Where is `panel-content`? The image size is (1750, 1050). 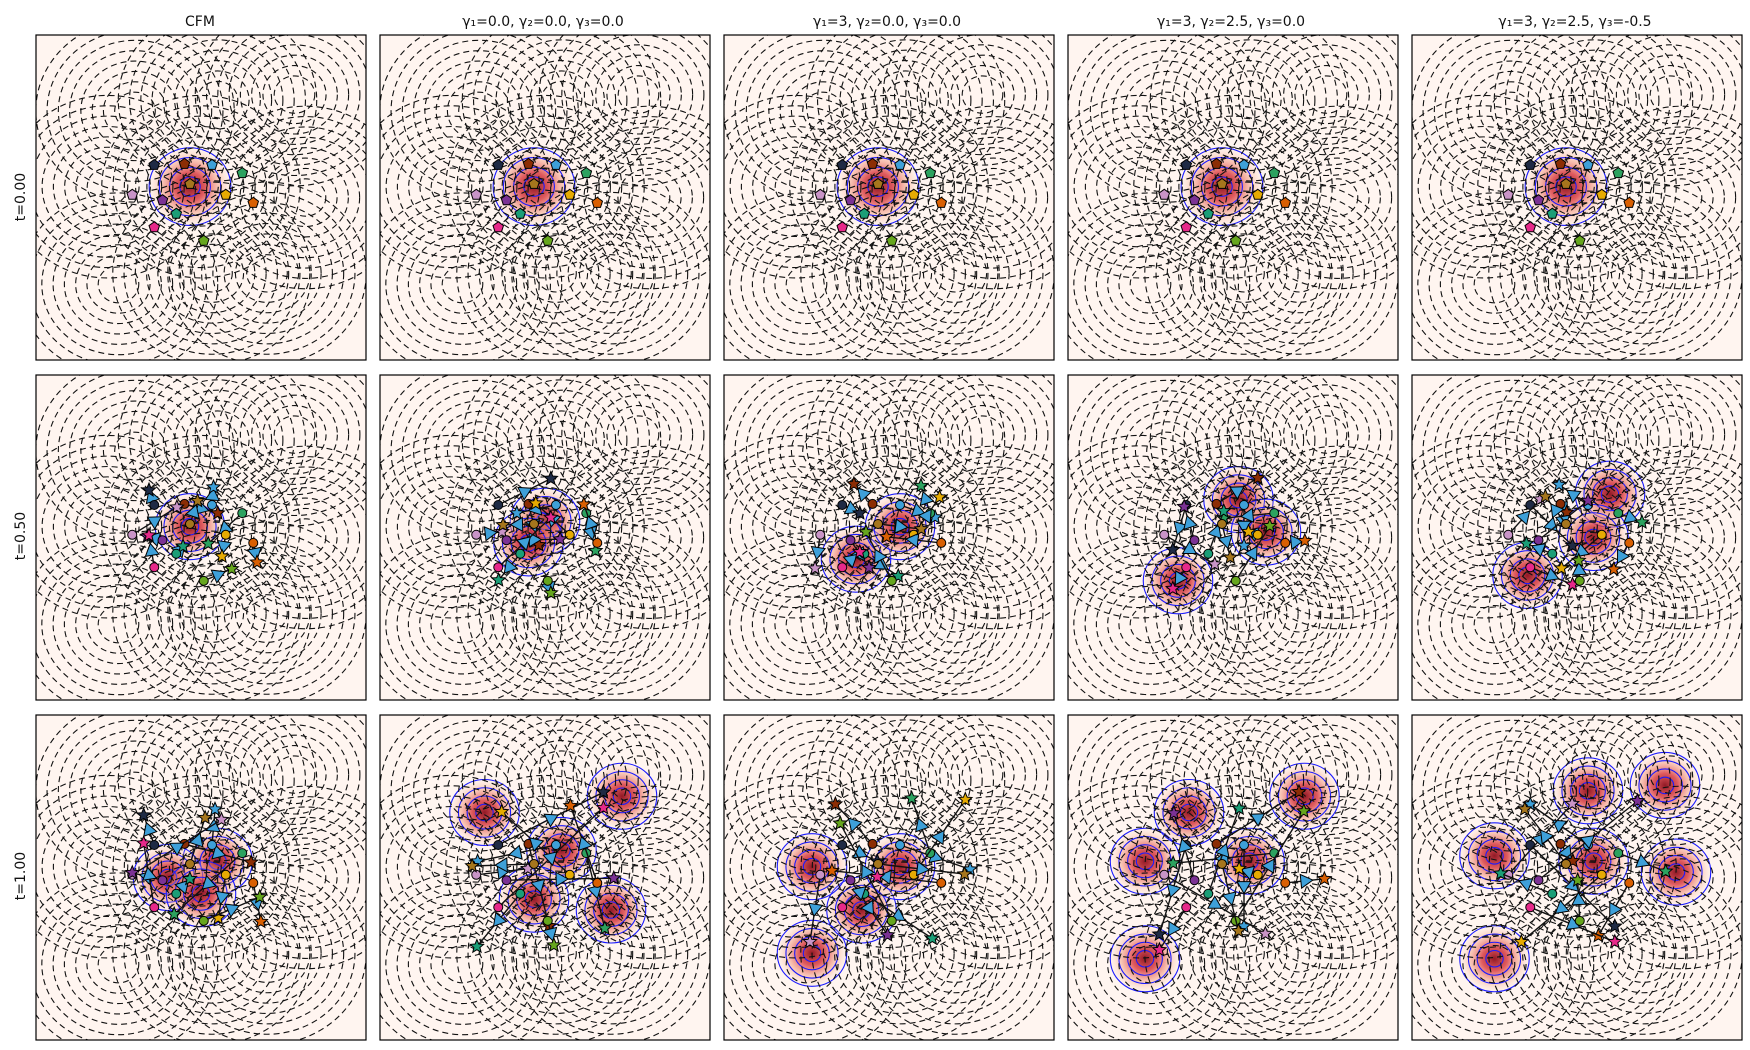 panel-content is located at coordinates (201, 197).